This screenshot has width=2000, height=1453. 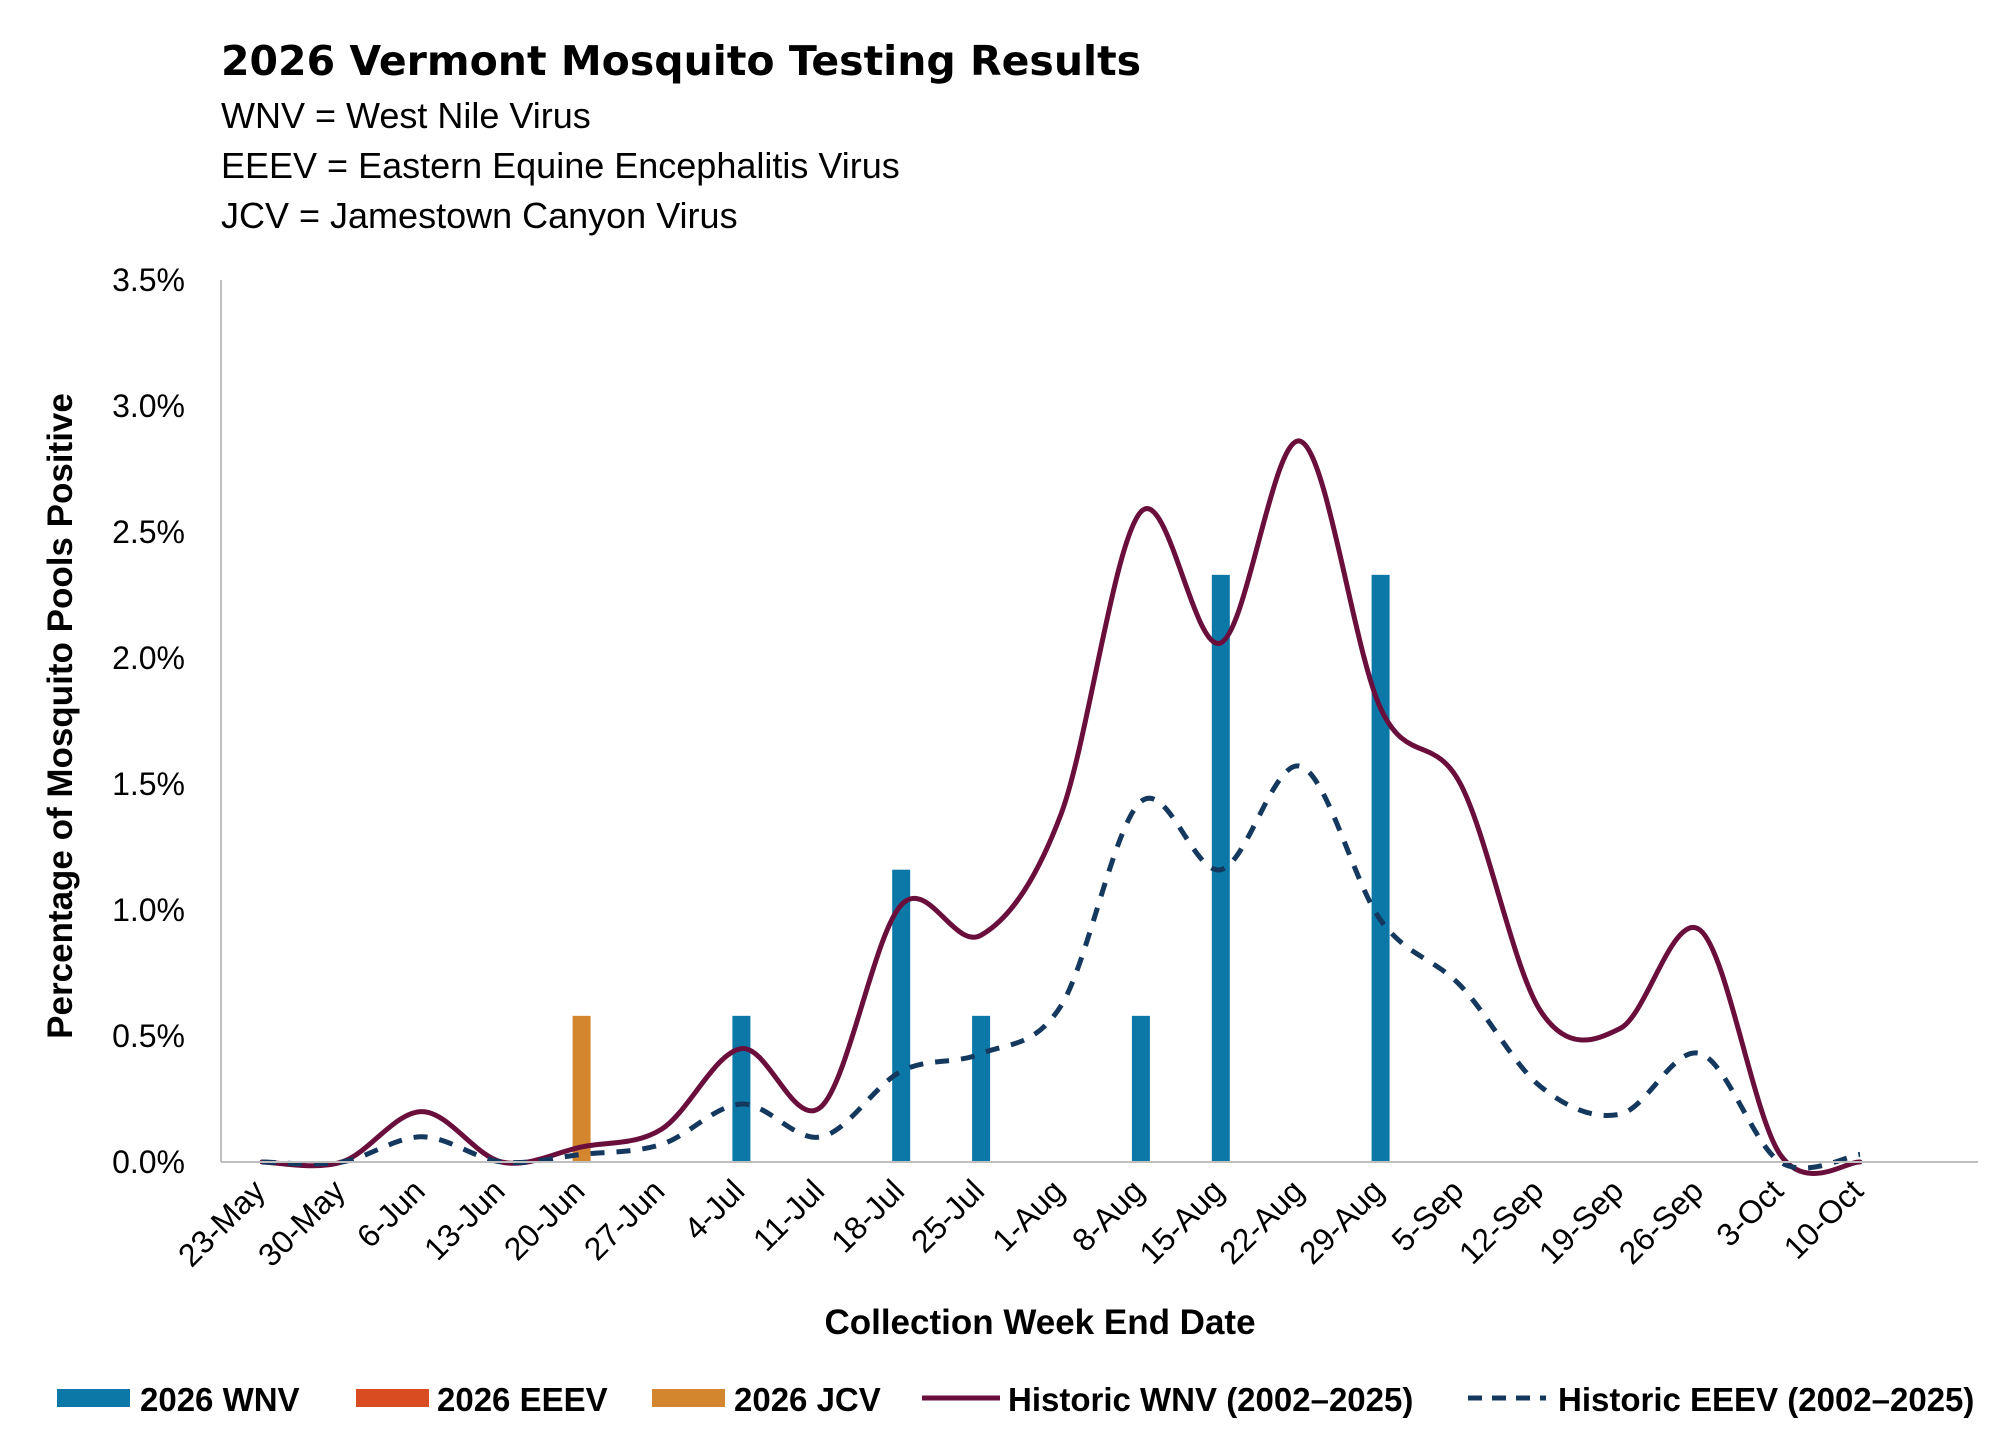 What do you see at coordinates (464, 1219) in the screenshot?
I see `x-tick-label: 13-Jun` at bounding box center [464, 1219].